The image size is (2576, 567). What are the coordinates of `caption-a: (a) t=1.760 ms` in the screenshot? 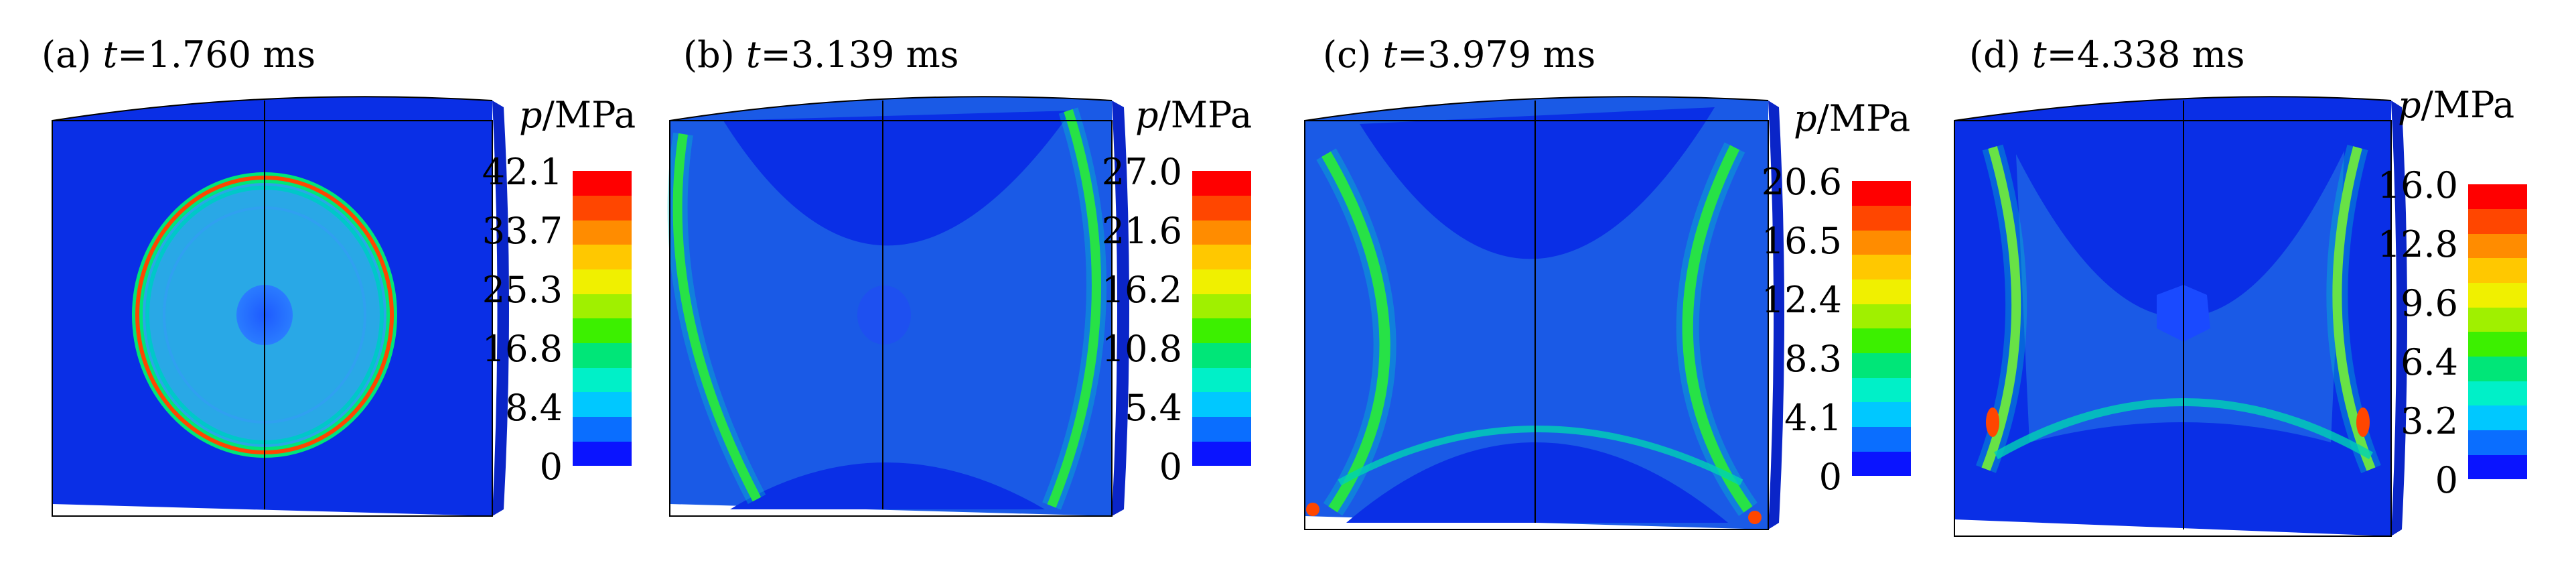 It's located at (179, 55).